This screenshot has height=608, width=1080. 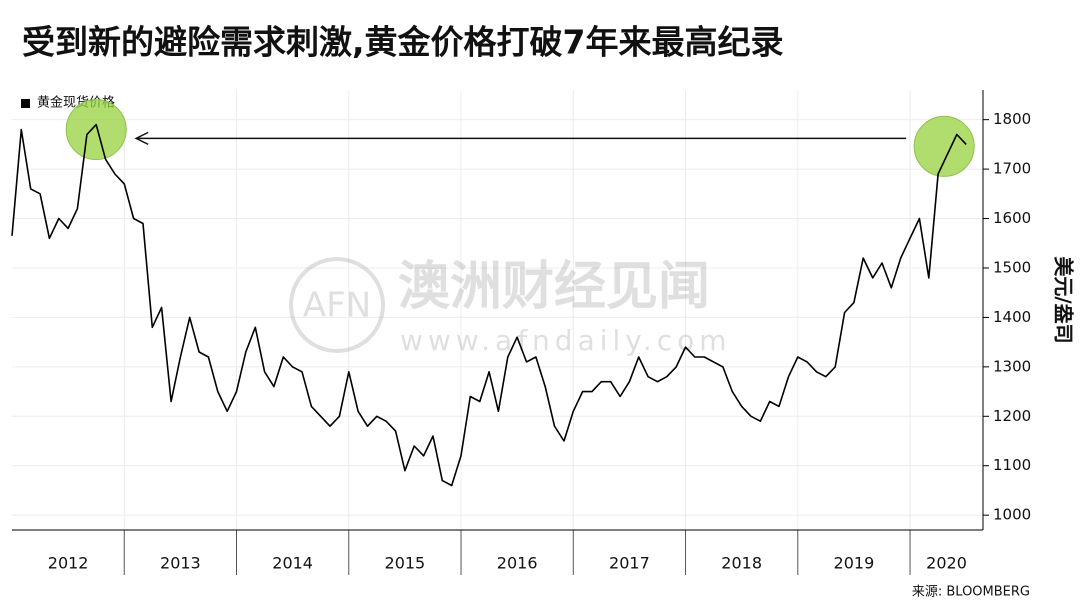 I want to click on y-tick-label: 1500, so click(x=1012, y=267).